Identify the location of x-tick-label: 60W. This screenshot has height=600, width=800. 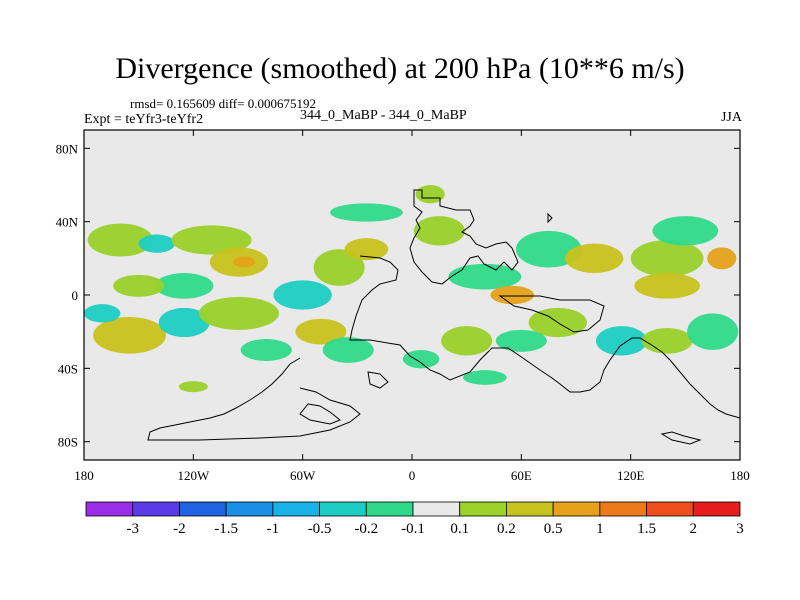
(303, 475).